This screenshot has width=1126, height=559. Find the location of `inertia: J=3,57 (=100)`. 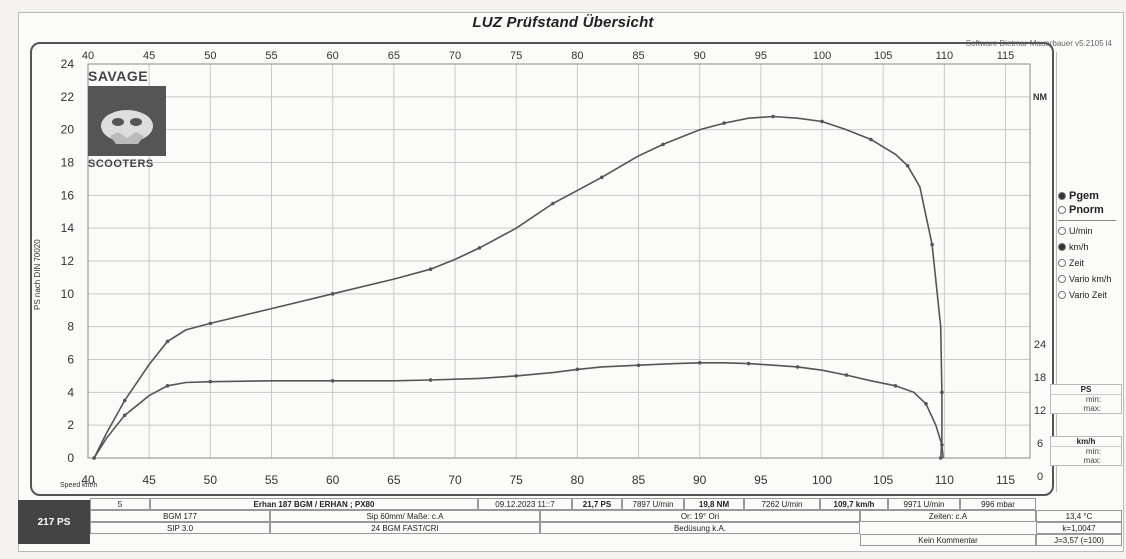

inertia: J=3,57 (=100) is located at coordinates (1079, 540).